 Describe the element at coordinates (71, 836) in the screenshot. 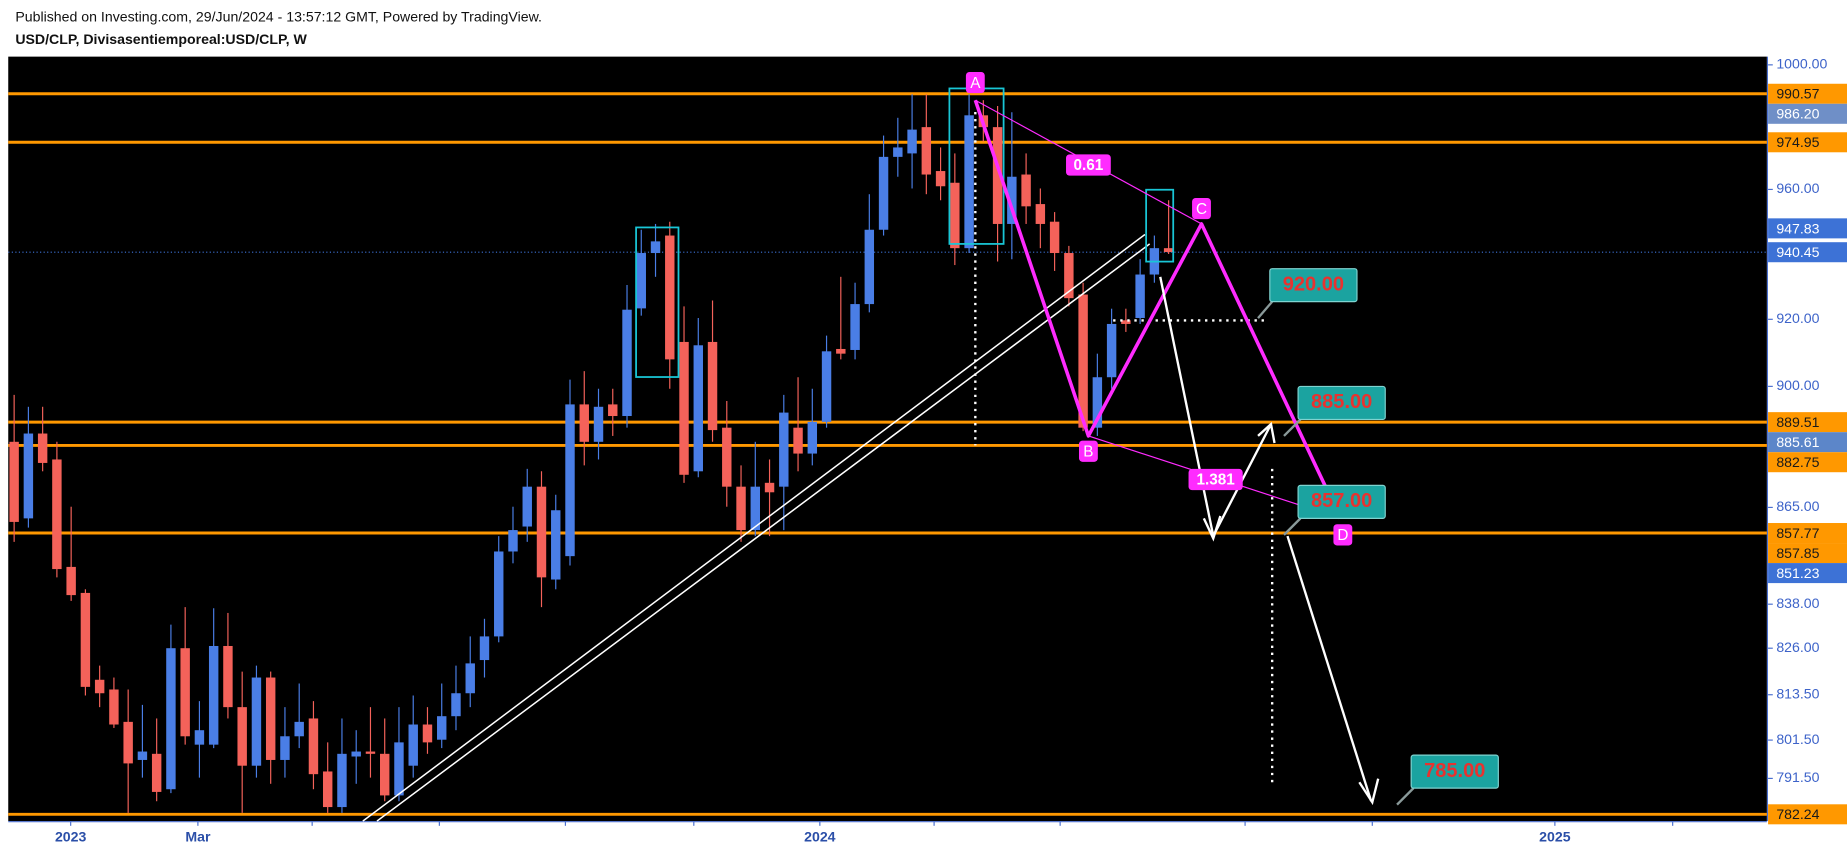

I see `x-tick-label: 2023` at that location.